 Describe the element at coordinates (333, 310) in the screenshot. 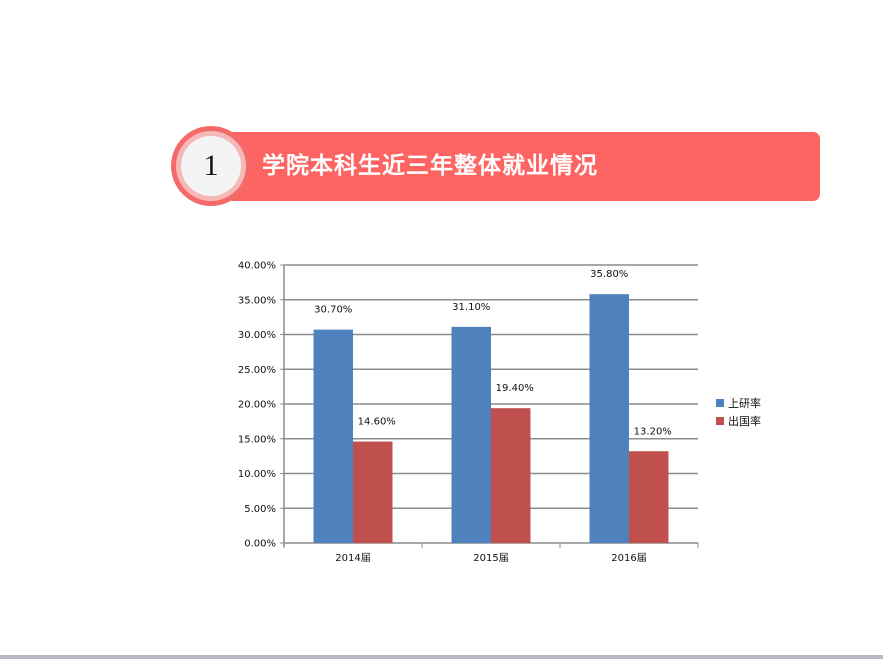

I see `data-label: 30.70%` at that location.